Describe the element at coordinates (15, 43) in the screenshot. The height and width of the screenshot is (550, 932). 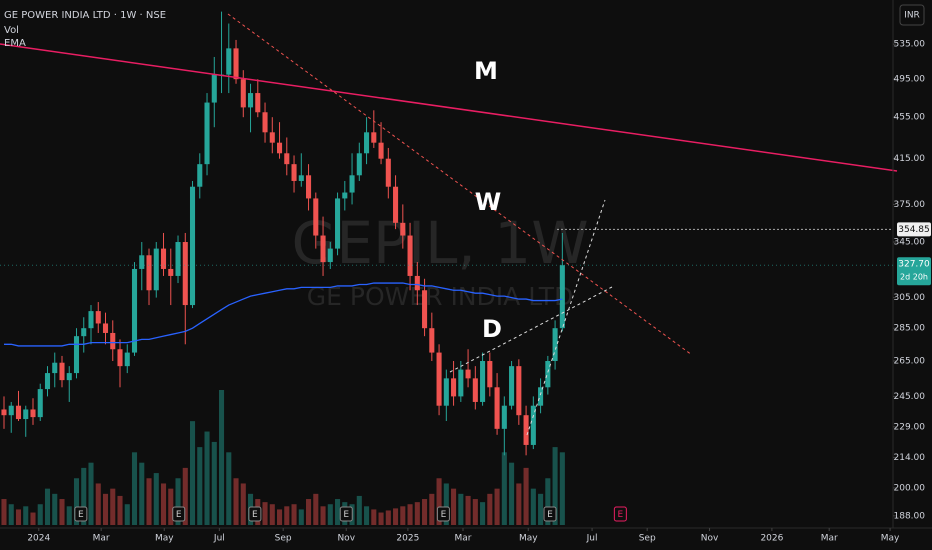
I see `legend-entry: EMA` at that location.